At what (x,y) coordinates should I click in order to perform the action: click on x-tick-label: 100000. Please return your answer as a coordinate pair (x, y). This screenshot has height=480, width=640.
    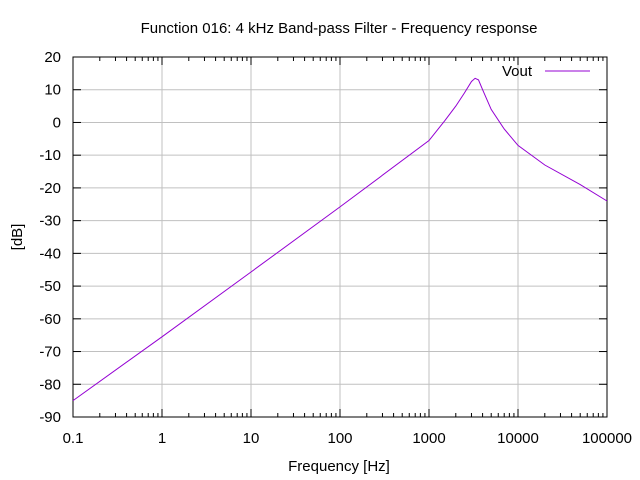
    Looking at the image, I should click on (607, 438).